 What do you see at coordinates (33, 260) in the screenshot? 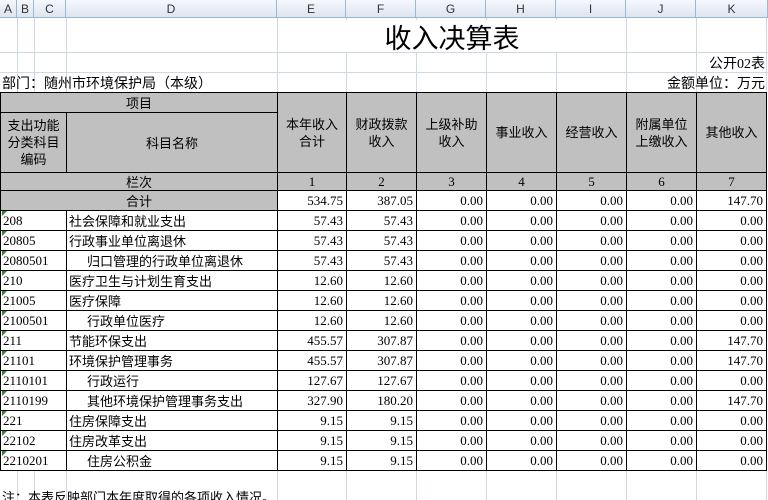
I see `code-cell: 2080501` at bounding box center [33, 260].